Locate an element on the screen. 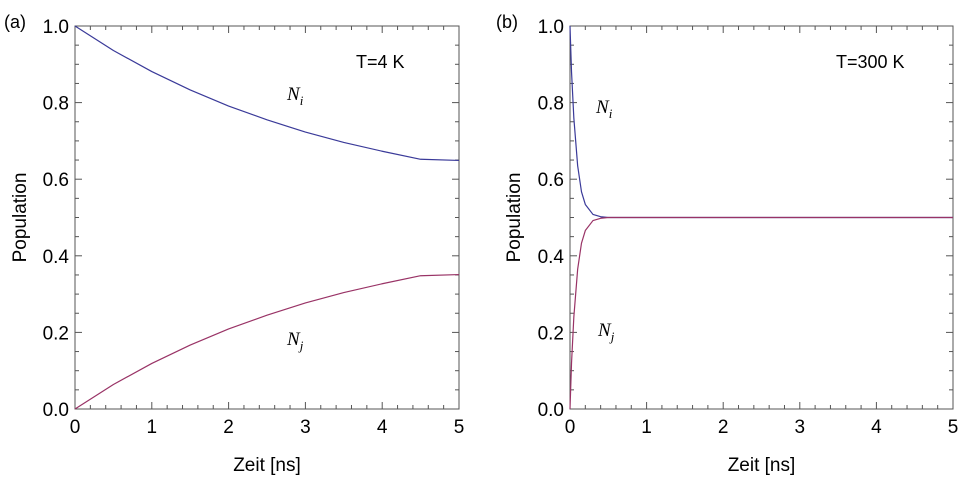 The image size is (964, 489). panel-tag: (b) is located at coordinates (507, 22).